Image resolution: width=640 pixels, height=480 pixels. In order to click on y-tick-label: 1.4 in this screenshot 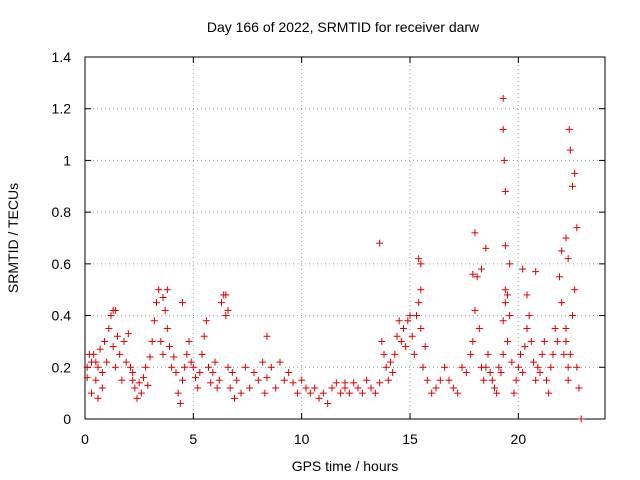, I will do `click(62, 57)`.